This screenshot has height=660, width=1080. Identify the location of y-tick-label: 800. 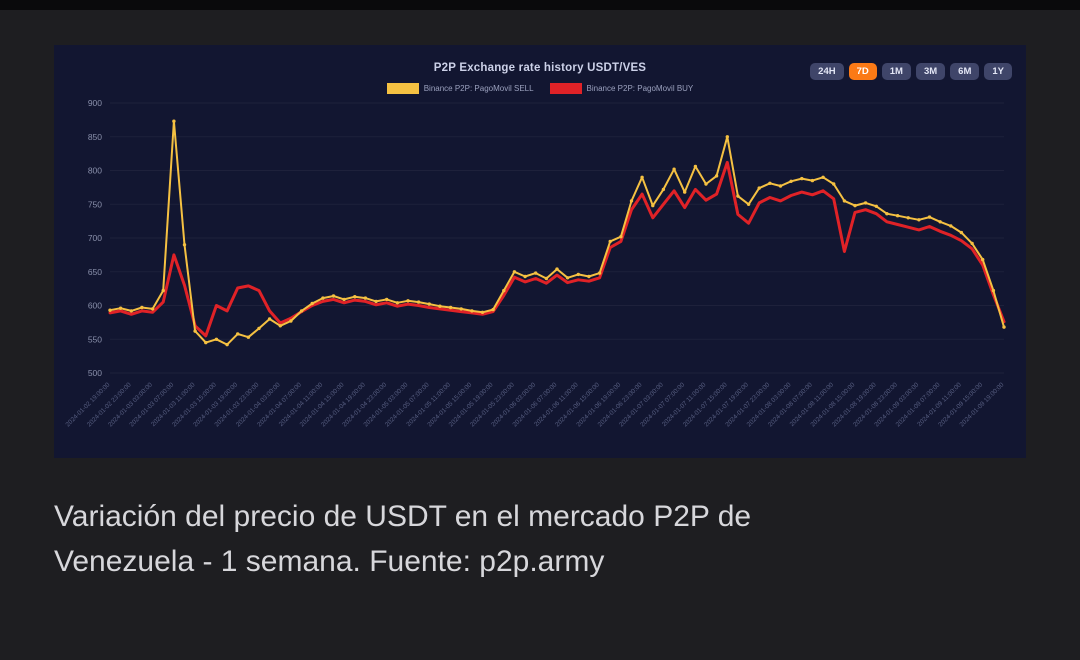
(95, 171).